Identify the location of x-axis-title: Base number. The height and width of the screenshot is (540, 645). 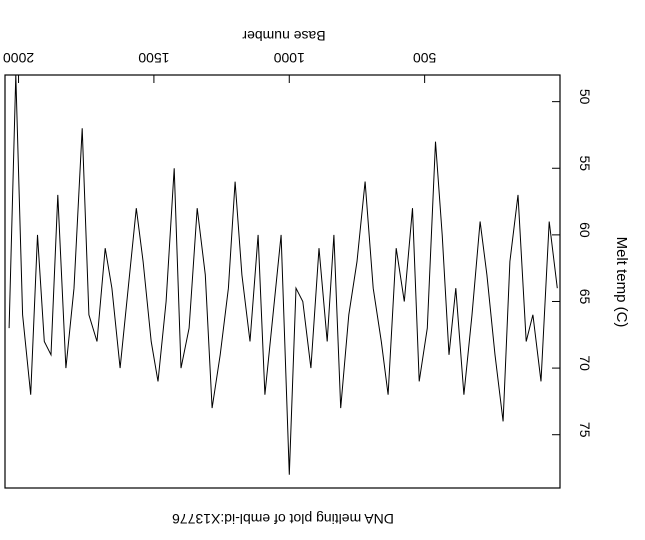
(284, 36).